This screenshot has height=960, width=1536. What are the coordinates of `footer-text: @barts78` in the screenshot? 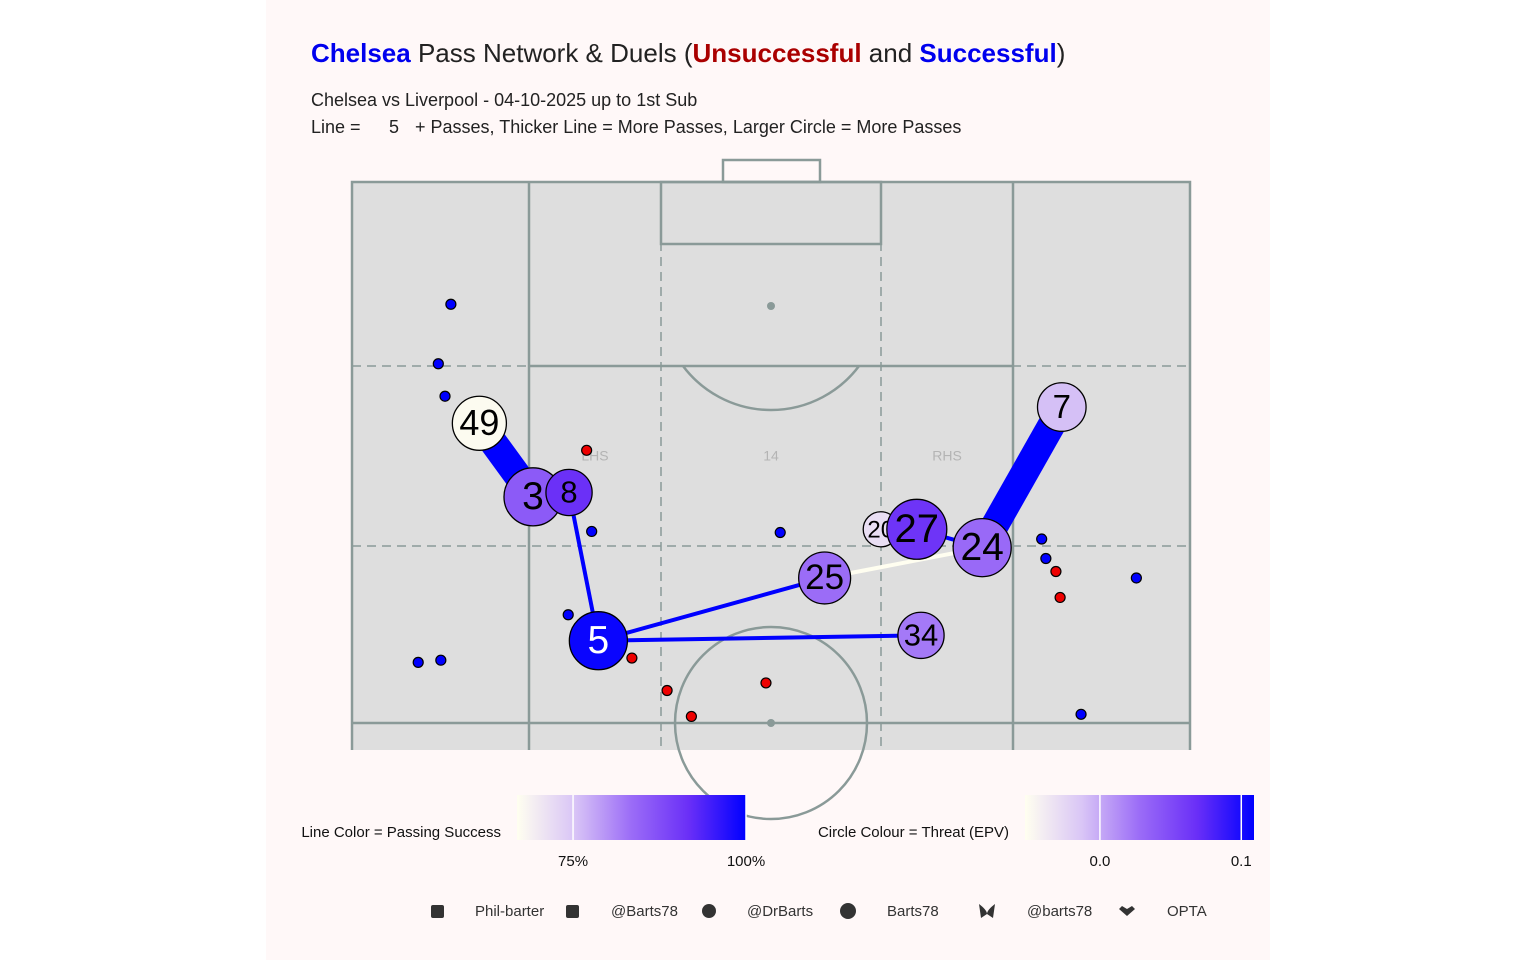 It's located at (1059, 911).